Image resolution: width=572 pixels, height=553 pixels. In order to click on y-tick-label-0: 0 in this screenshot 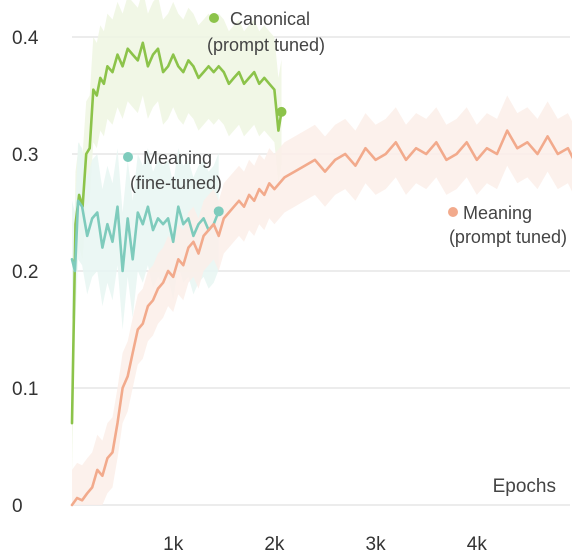, I will do `click(17, 506)`.